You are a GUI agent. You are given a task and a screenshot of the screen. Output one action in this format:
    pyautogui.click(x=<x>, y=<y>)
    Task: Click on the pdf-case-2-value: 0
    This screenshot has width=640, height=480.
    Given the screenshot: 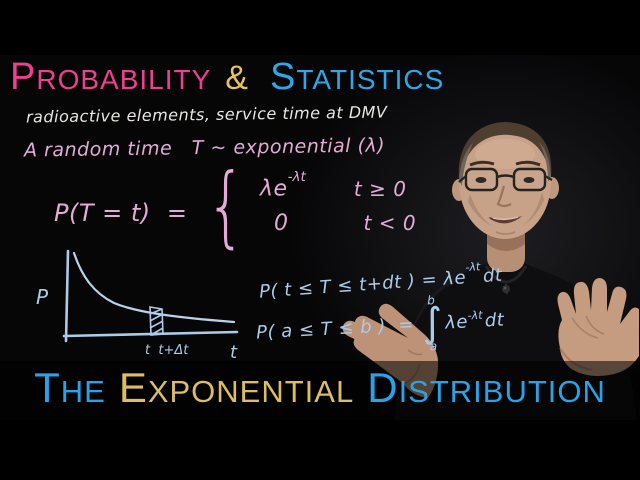 What is the action you would take?
    pyautogui.click(x=281, y=223)
    